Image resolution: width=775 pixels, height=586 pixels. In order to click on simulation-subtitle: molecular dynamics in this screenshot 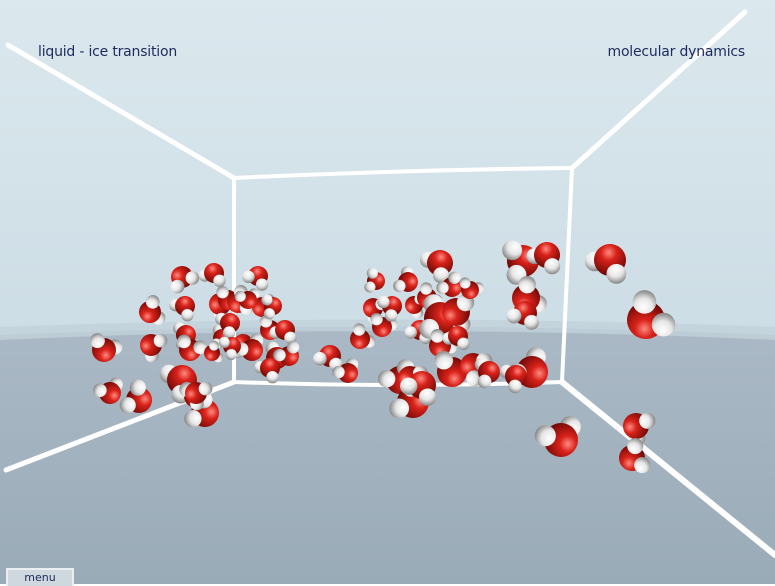, I will do `click(676, 52)`.